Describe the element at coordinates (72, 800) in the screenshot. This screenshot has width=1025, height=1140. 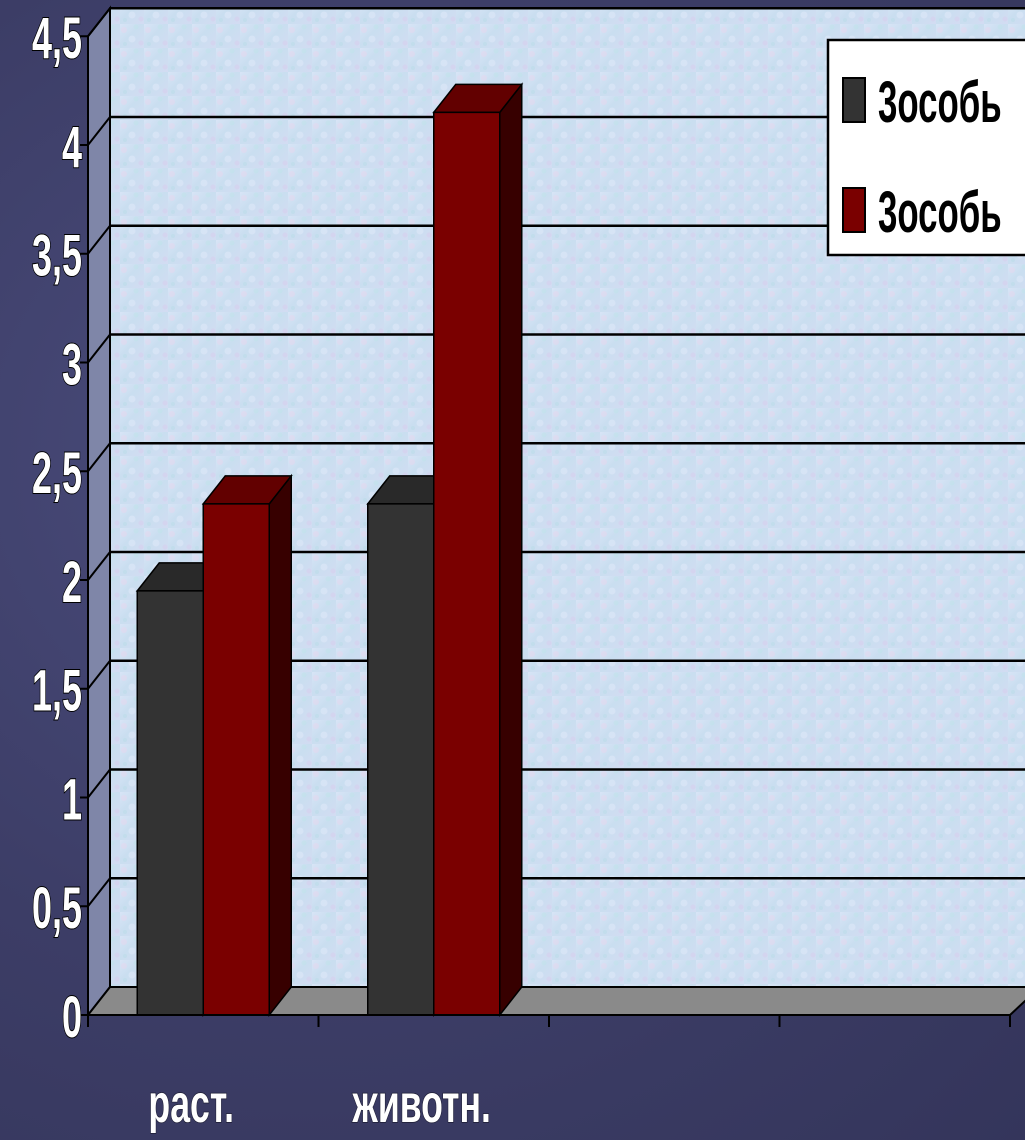
I see `y-tick-label: 1` at that location.